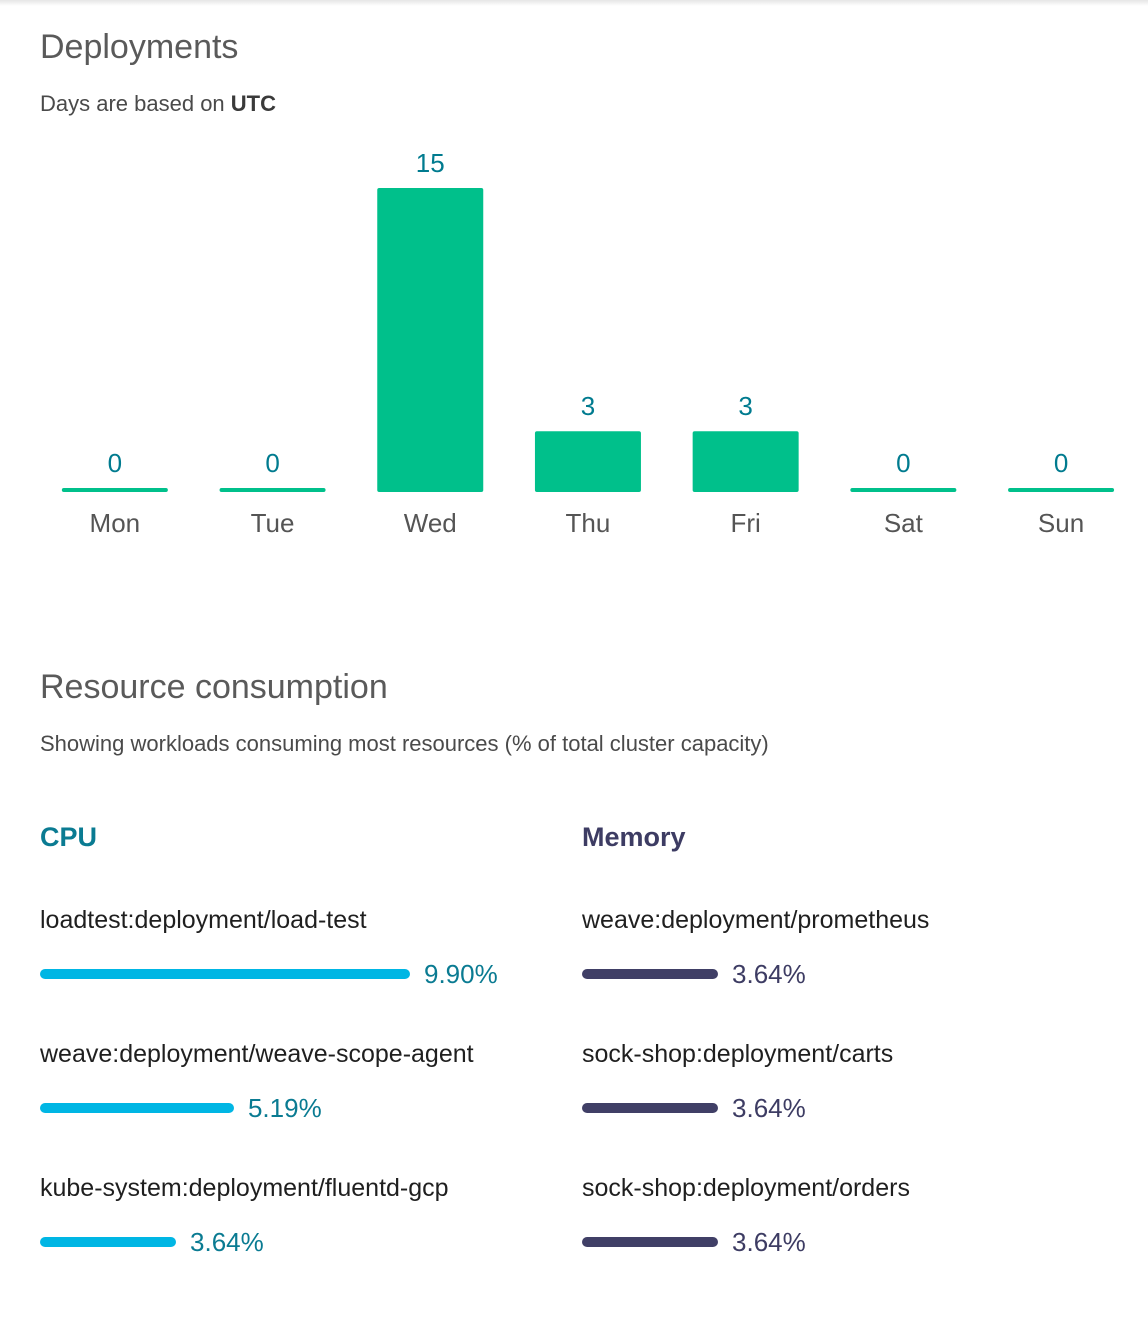  Describe the element at coordinates (588, 523) in the screenshot. I see `x-tick-label-thu: Thu` at that location.